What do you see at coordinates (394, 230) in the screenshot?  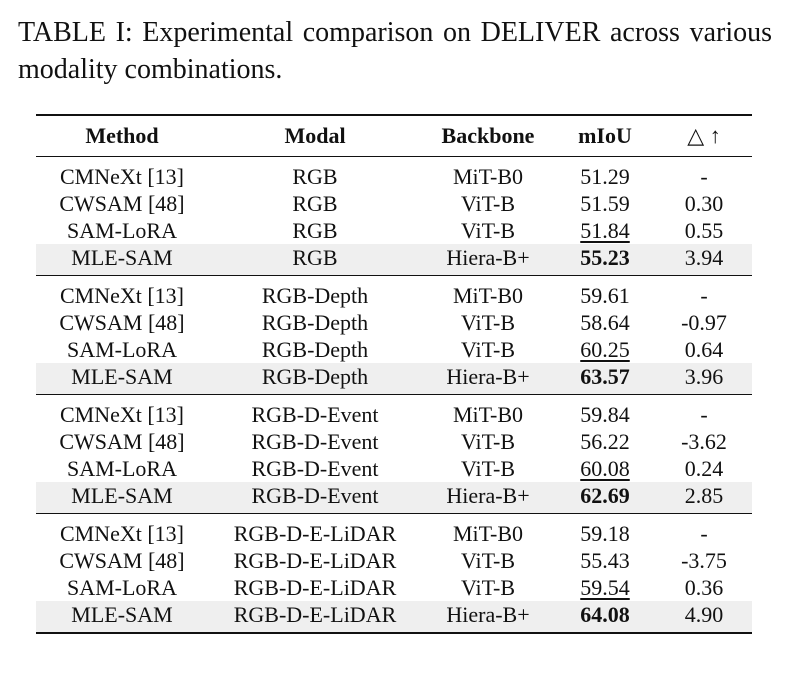 I see `table-row: SAM-LoRA RGB ViT-B 51.84 0.55` at bounding box center [394, 230].